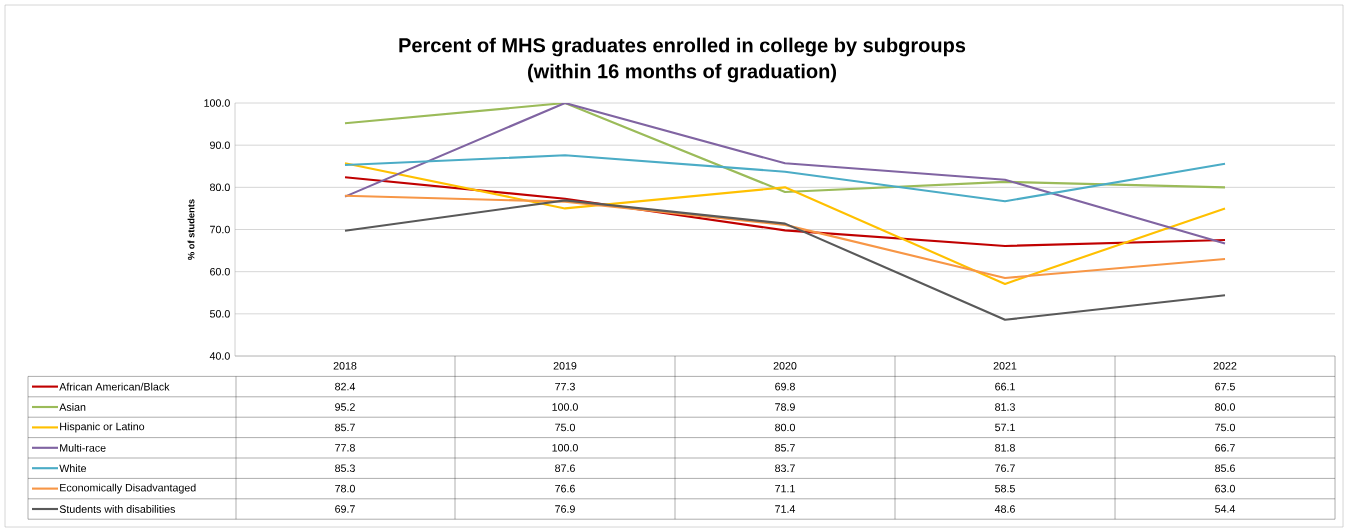 This screenshot has width=1348, height=532. Describe the element at coordinates (220, 229) in the screenshot. I see `y-tick-label: 70.0` at that location.